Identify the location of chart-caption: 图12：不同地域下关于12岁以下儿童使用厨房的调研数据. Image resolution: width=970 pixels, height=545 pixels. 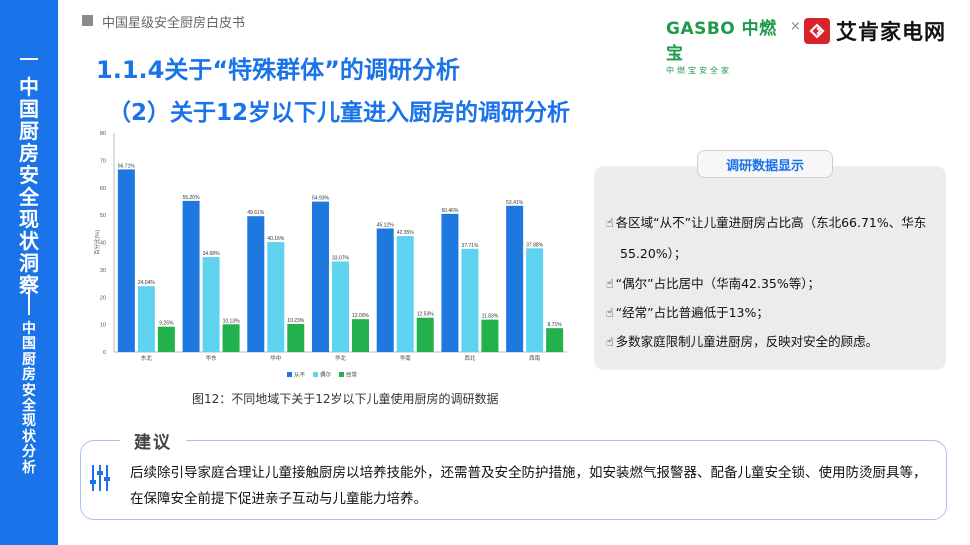
(345, 399).